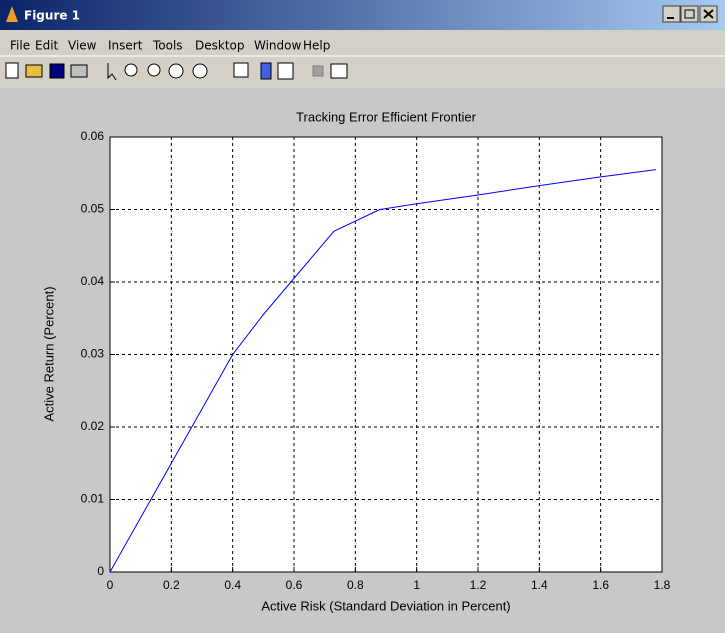 The height and width of the screenshot is (637, 725). What do you see at coordinates (112, 72) in the screenshot?
I see `arrow-button` at bounding box center [112, 72].